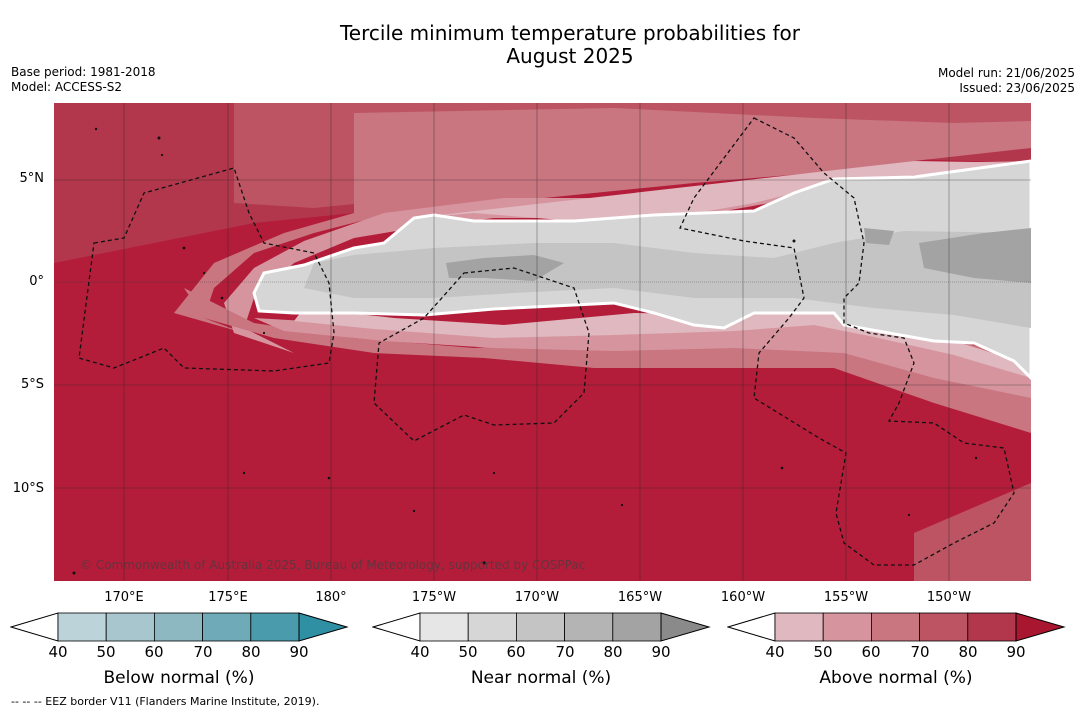 This screenshot has width=1085, height=713. Describe the element at coordinates (743, 597) in the screenshot. I see `lon-label-160w: 160°W` at that location.